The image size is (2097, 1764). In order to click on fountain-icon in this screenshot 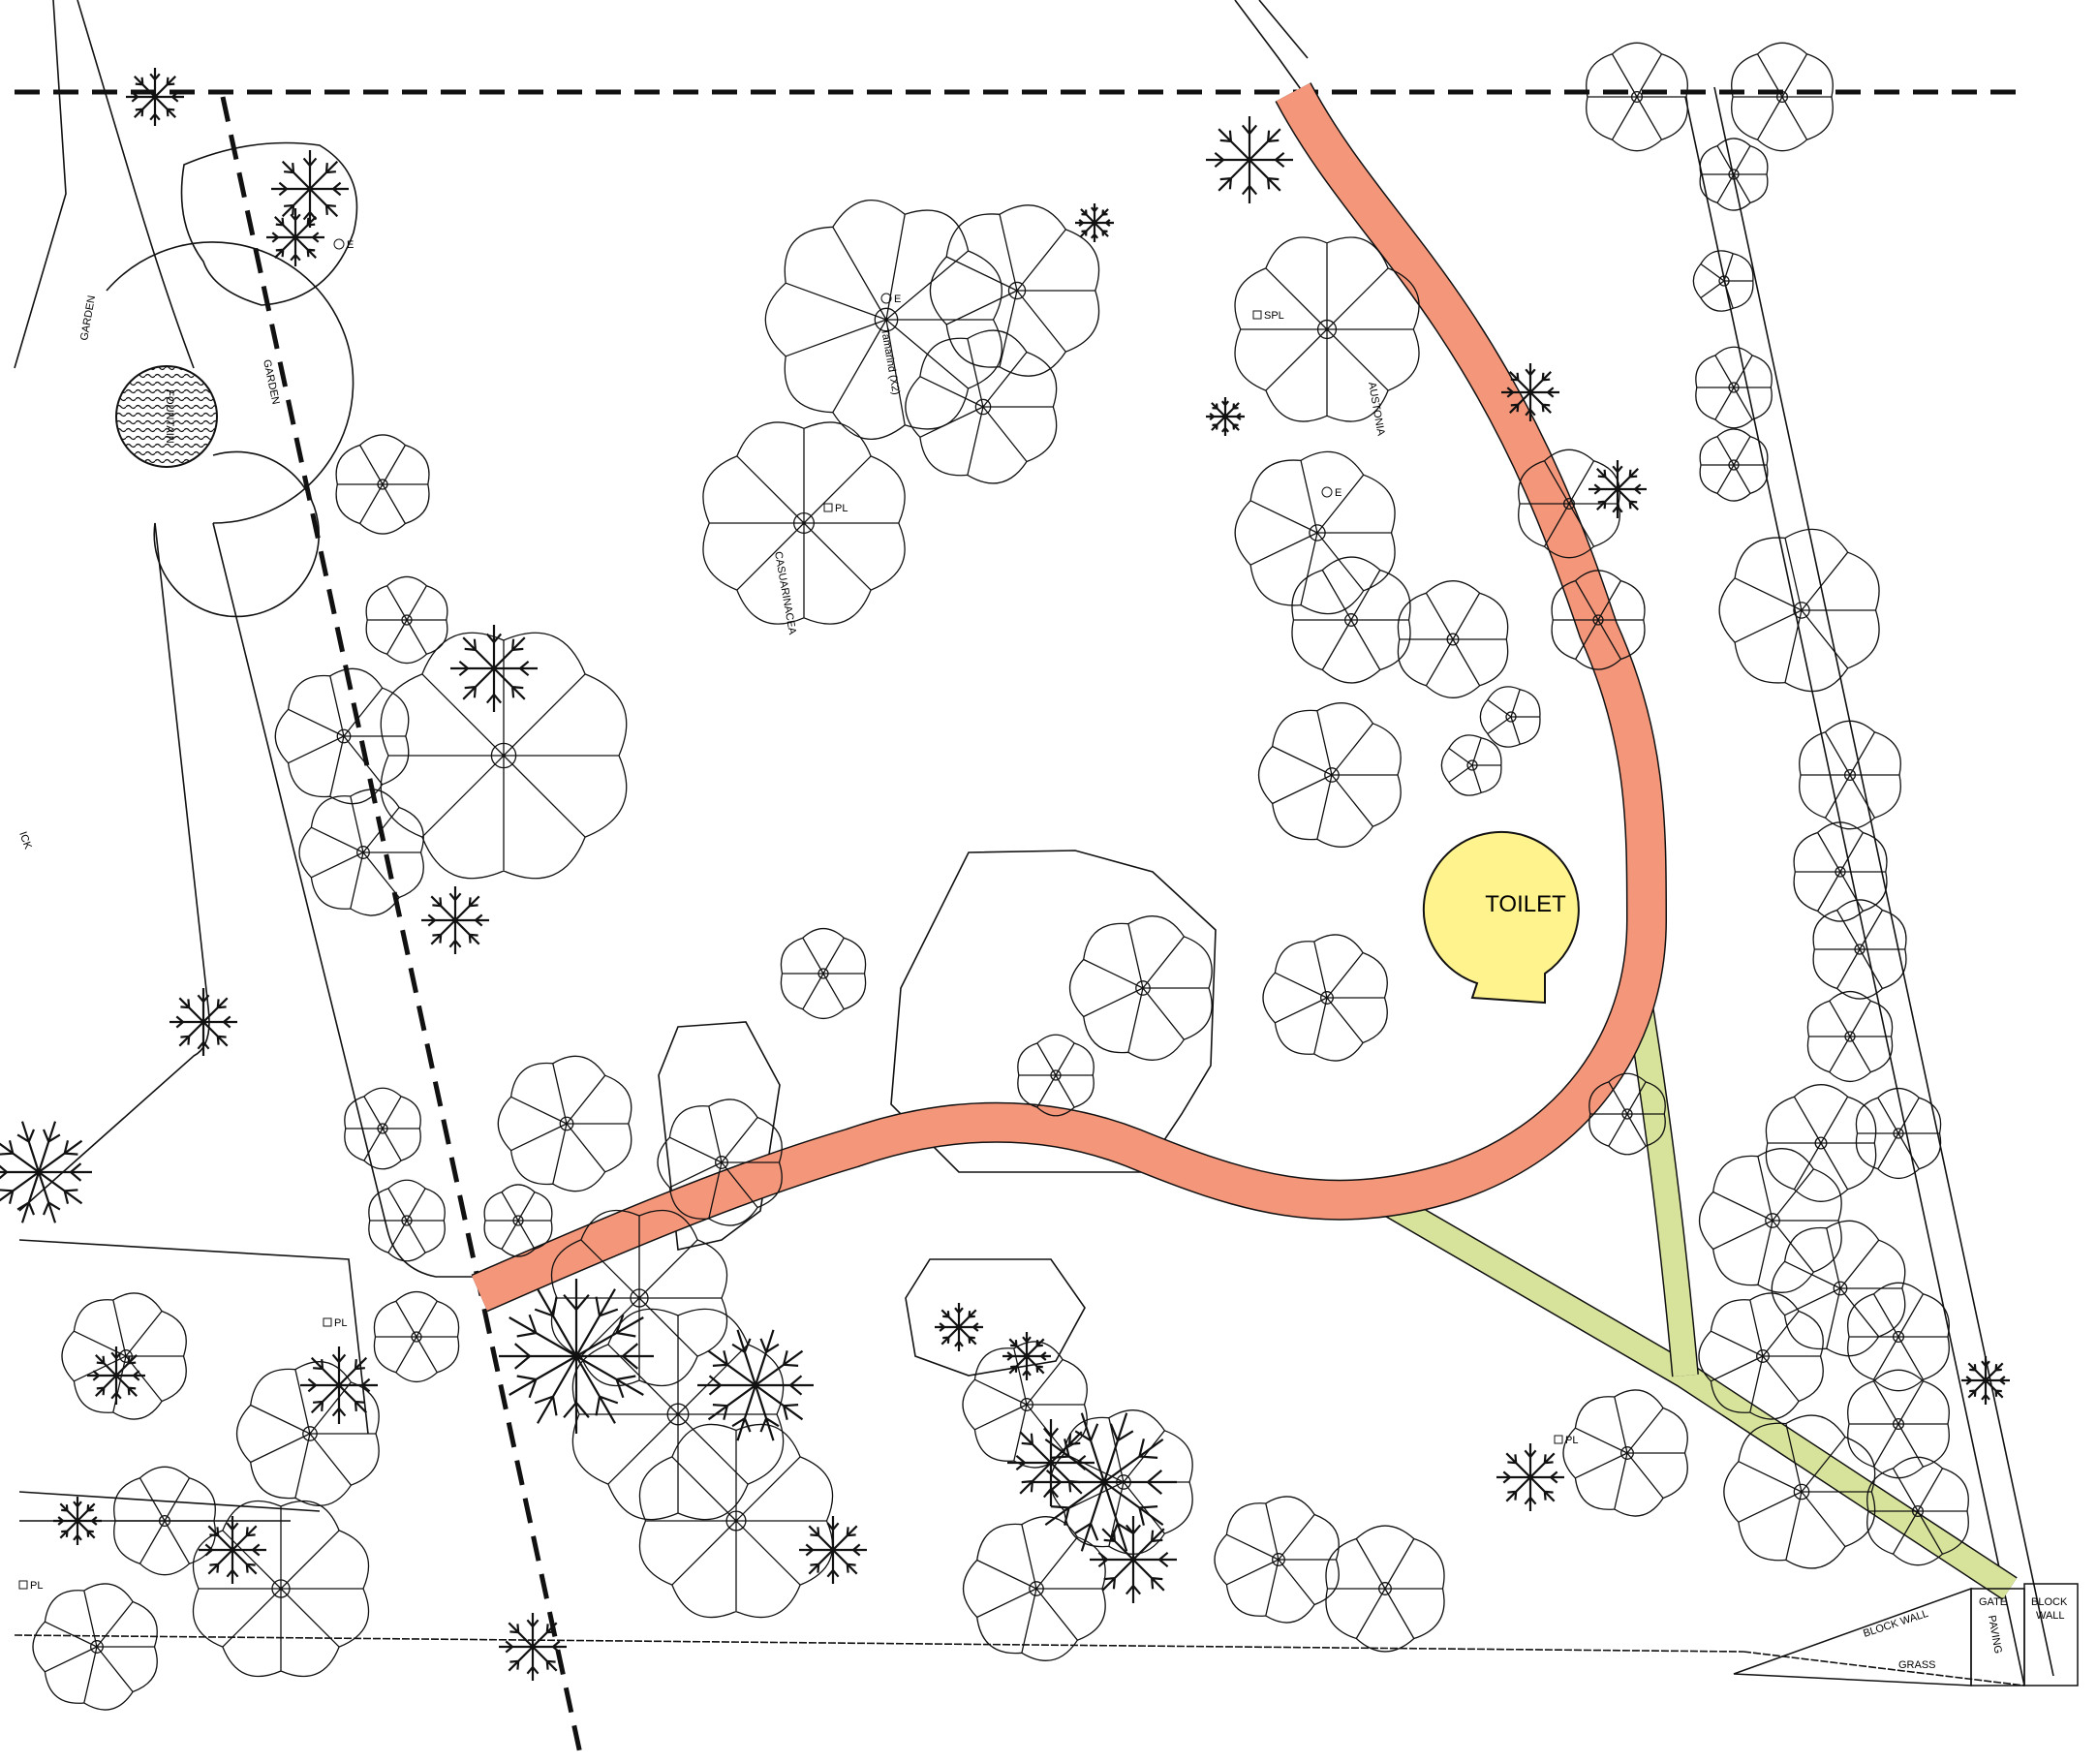, I will do `click(167, 416)`.